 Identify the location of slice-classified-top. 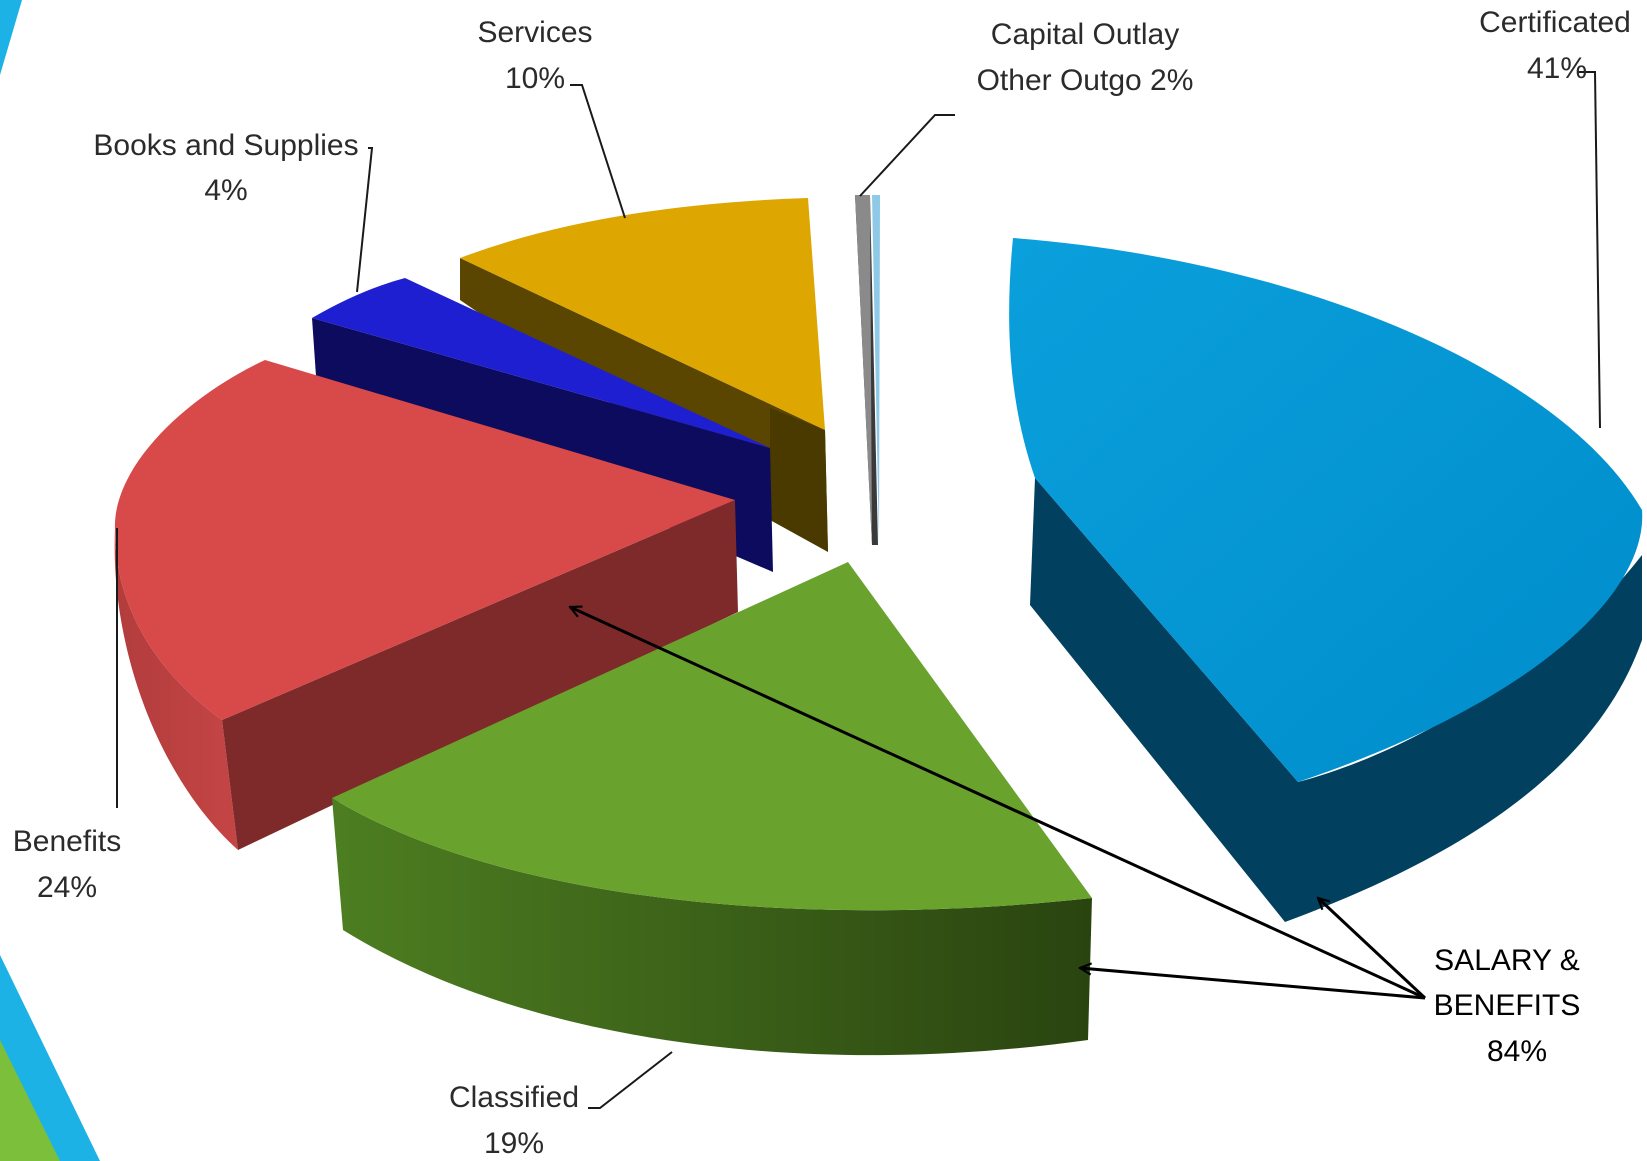
(712, 736).